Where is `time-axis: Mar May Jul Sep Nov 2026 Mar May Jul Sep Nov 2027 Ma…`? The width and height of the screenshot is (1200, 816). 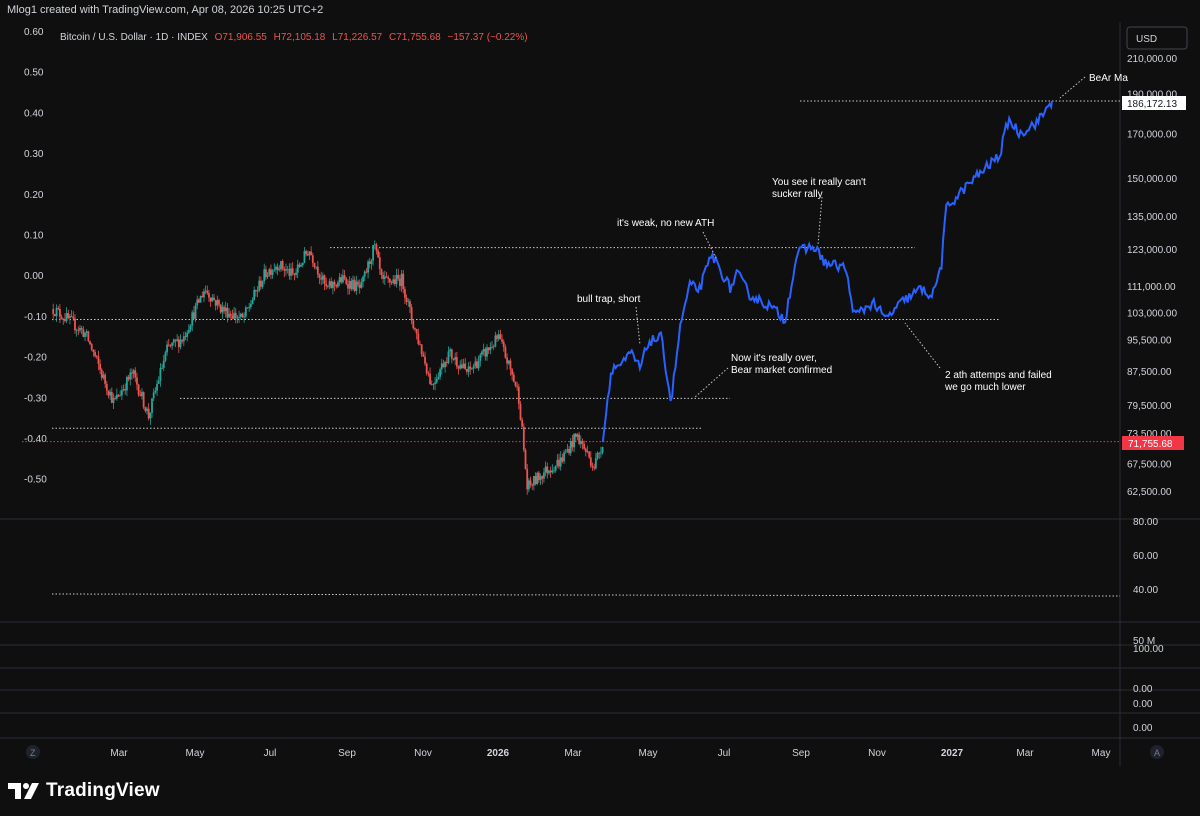
time-axis: Mar May Jul Sep Nov 2026 Mar May Jul Sep Nov 2027 Ma… is located at coordinates (610, 753).